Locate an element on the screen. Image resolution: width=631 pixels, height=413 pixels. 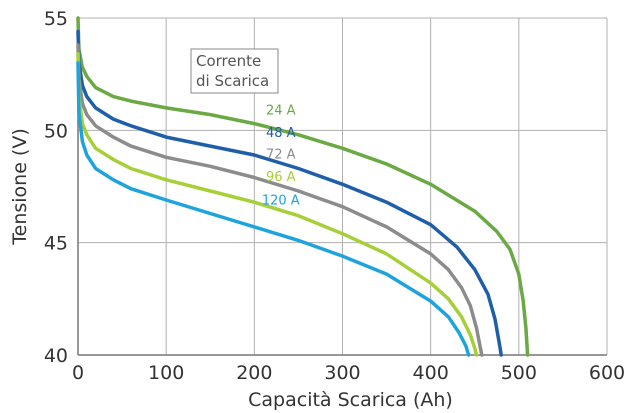
x-tick-label: 400 is located at coordinates (431, 373).